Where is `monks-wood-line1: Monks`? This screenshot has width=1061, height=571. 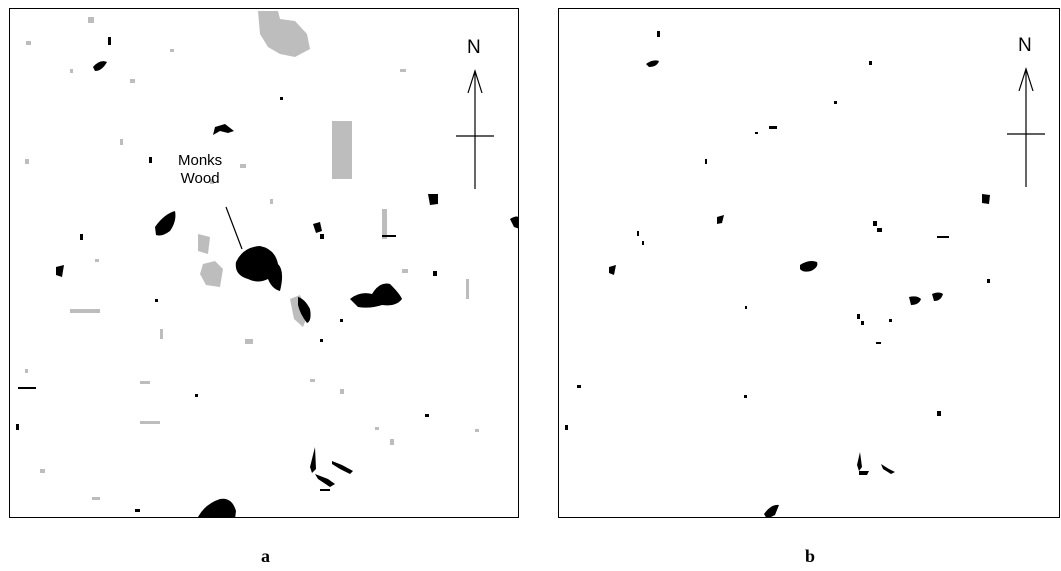 monks-wood-line1: Monks is located at coordinates (200, 160).